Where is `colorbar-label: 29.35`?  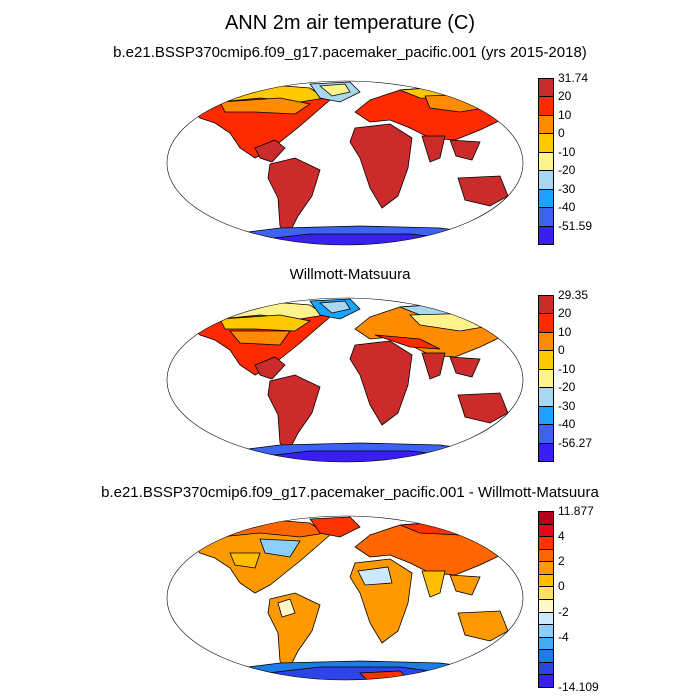
colorbar-label: 29.35 is located at coordinates (573, 295).